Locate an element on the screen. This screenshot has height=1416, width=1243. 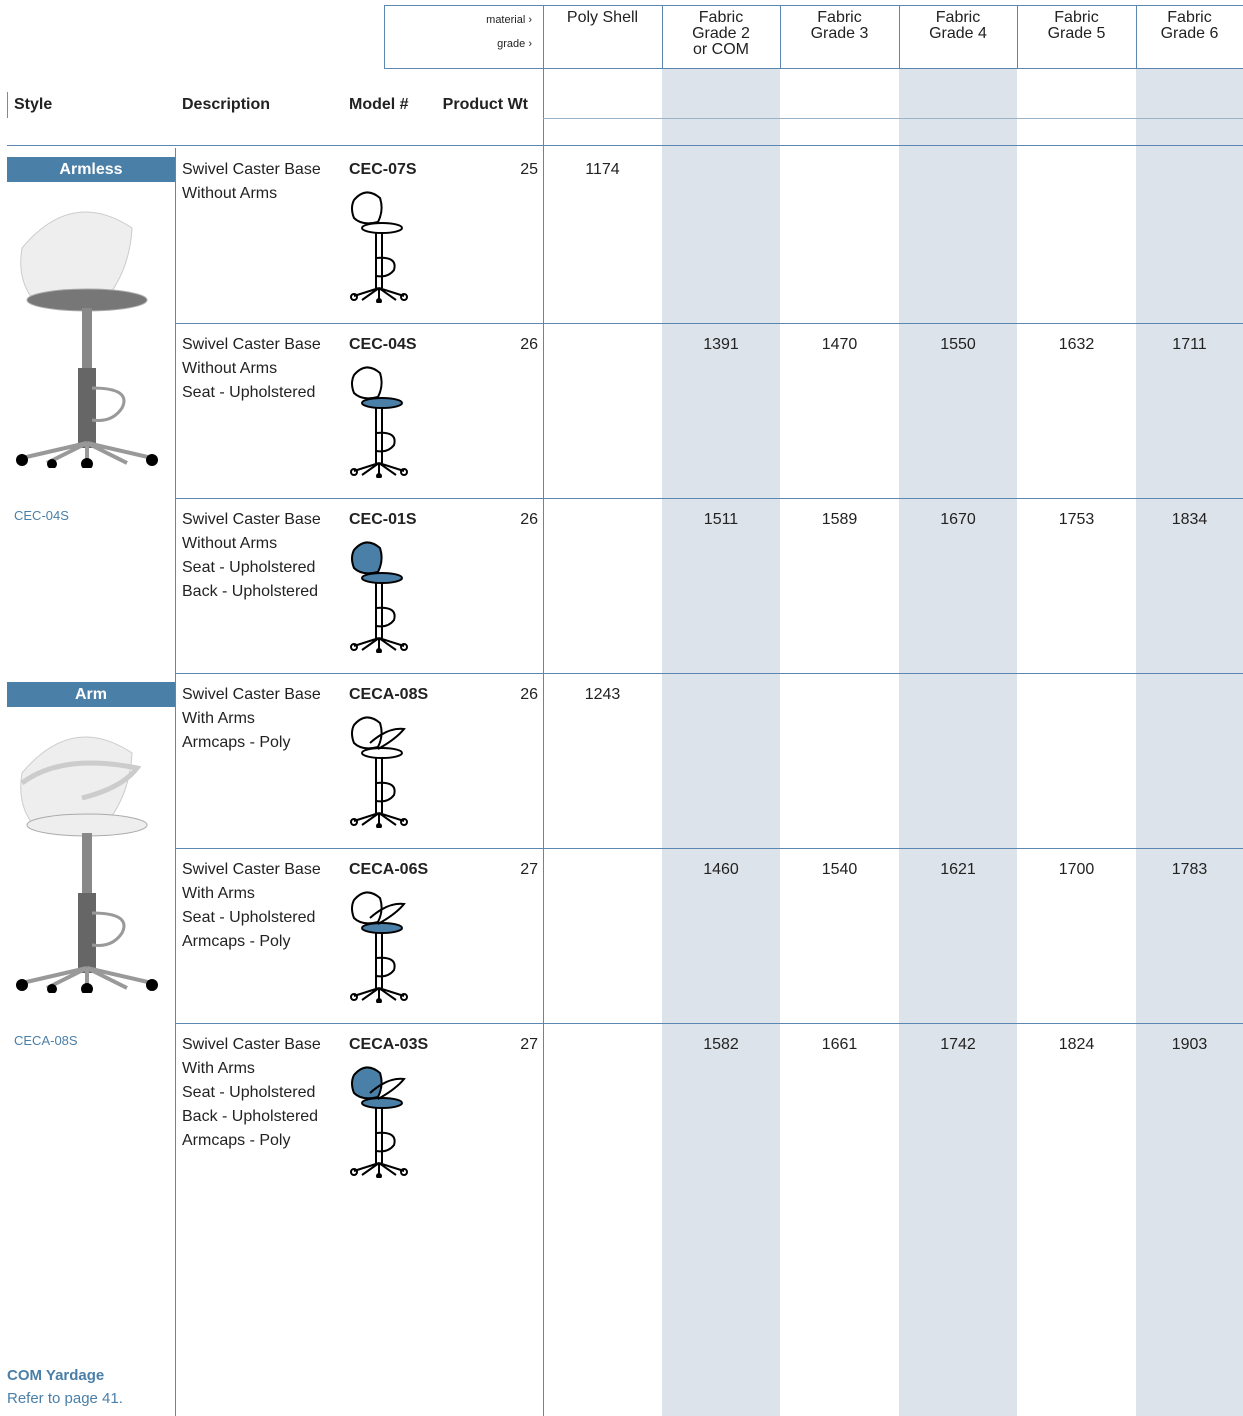
model: CEC-04S is located at coordinates (383, 344).